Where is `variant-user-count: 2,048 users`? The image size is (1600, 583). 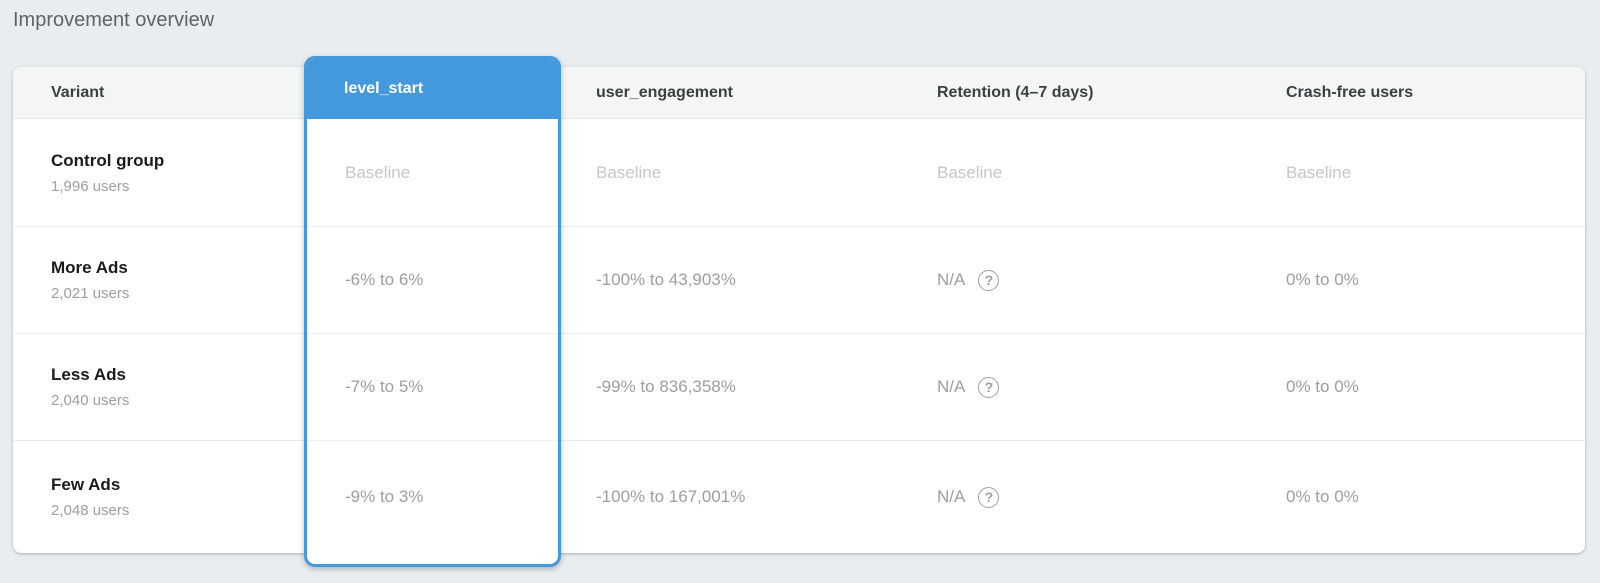
variant-user-count: 2,048 users is located at coordinates (90, 510).